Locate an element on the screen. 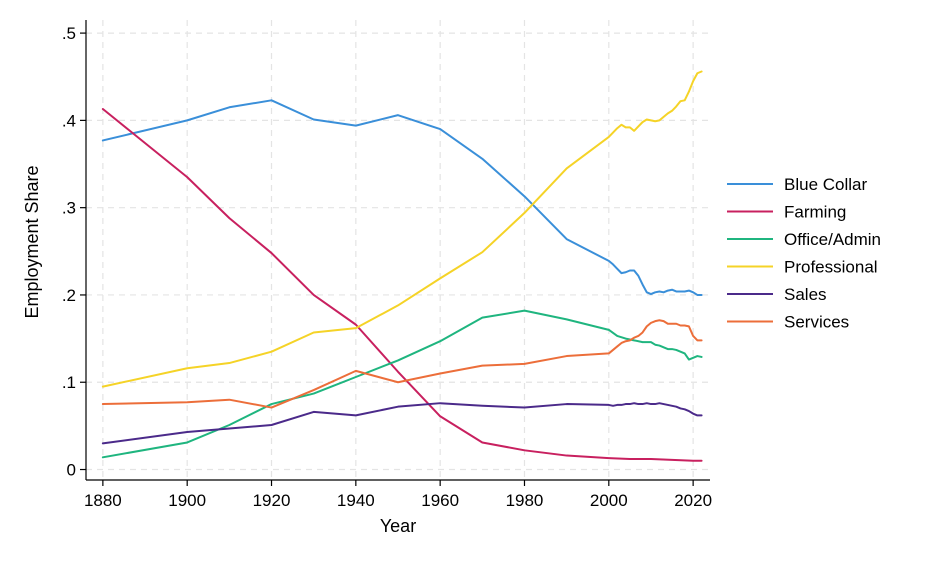 This screenshot has width=936, height=562. x-axis-ticks: 1880 1900 1920 1940 1960 1980 2000 2020 is located at coordinates (398, 495).